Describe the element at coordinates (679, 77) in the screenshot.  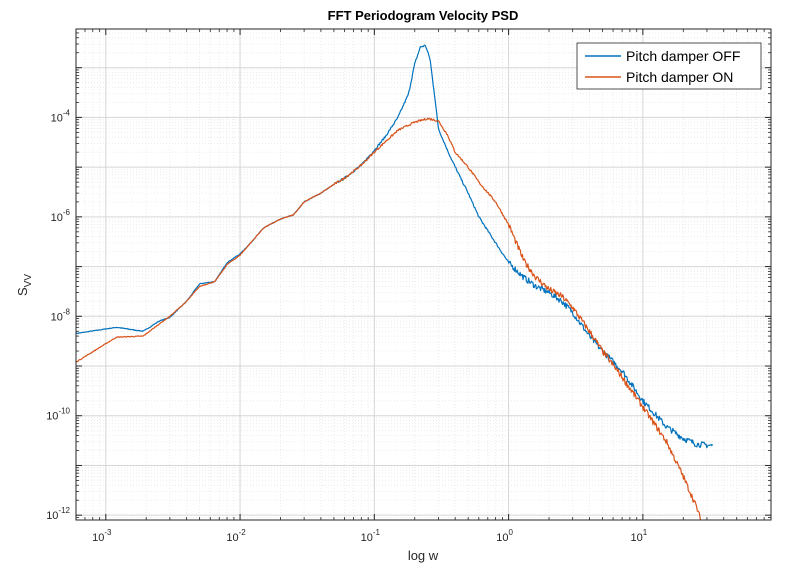
I see `legend-entry-pitch-damper-on: Pitch damper ON` at that location.